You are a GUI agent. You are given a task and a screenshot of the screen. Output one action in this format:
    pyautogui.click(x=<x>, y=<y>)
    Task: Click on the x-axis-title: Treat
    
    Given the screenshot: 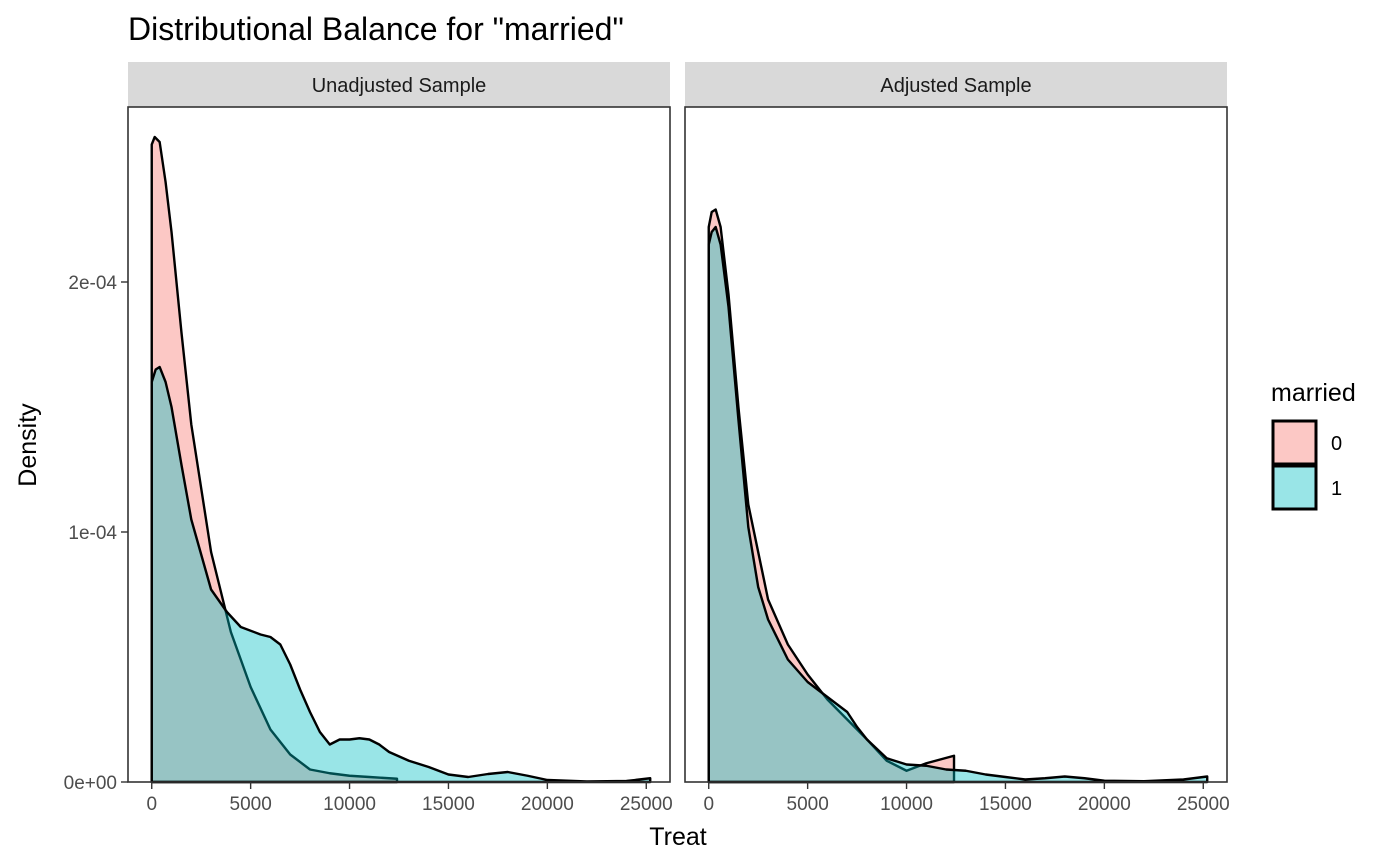 What is the action you would take?
    pyautogui.click(x=677, y=837)
    